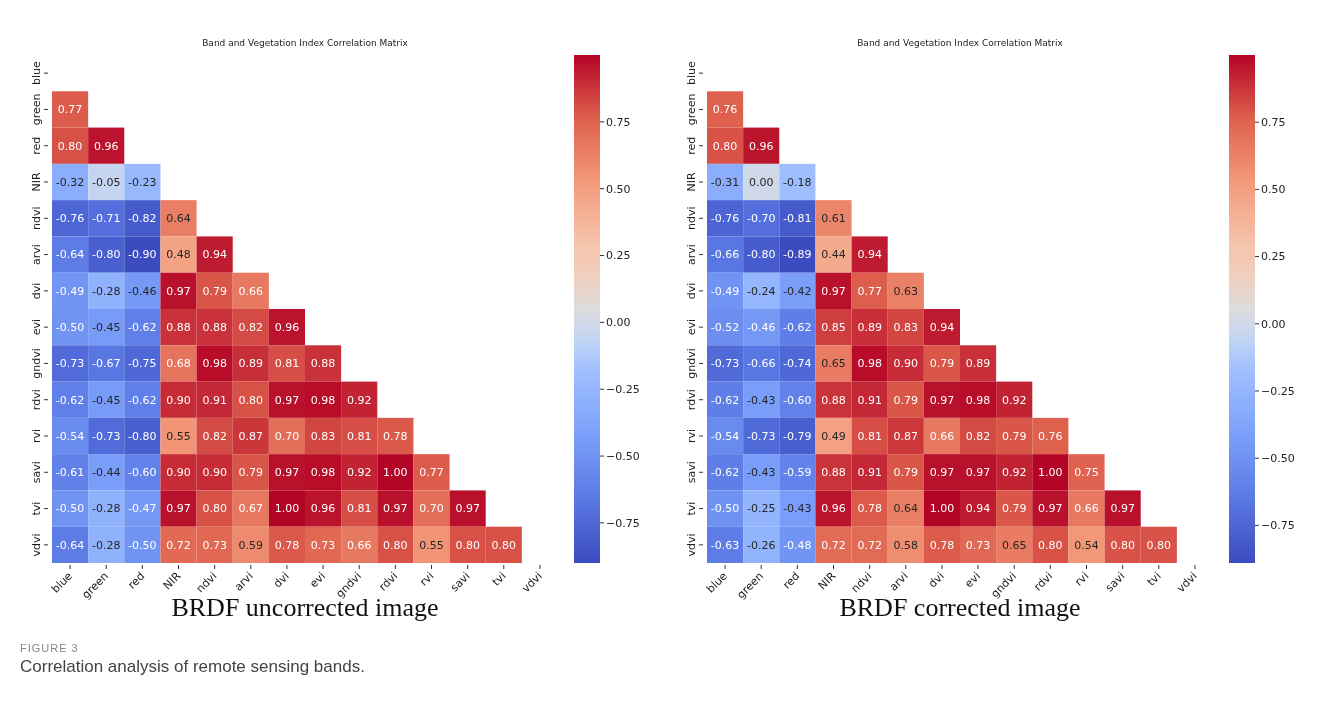  Describe the element at coordinates (906, 436) in the screenshot. I see `data-label: 0.87` at that location.